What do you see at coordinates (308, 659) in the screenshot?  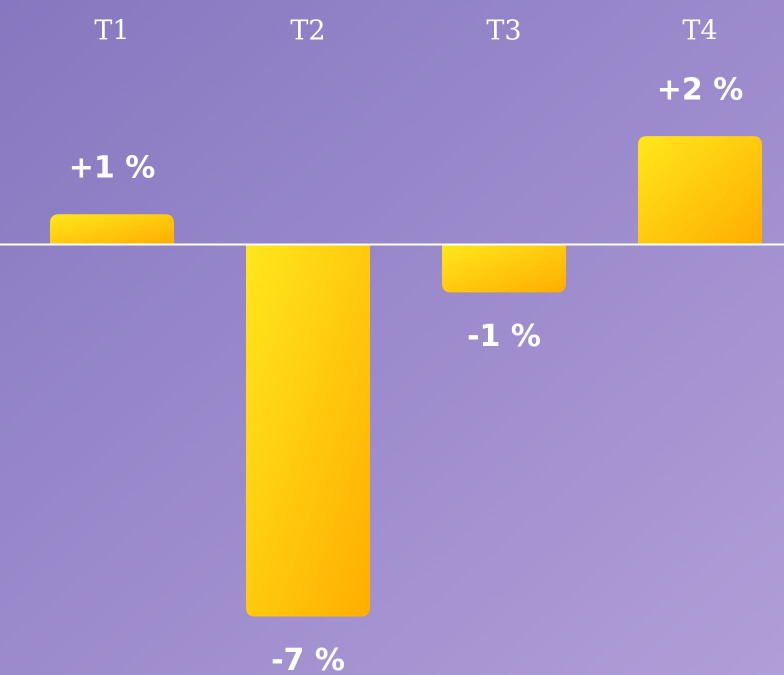 I see `value-label: -7 %` at bounding box center [308, 659].